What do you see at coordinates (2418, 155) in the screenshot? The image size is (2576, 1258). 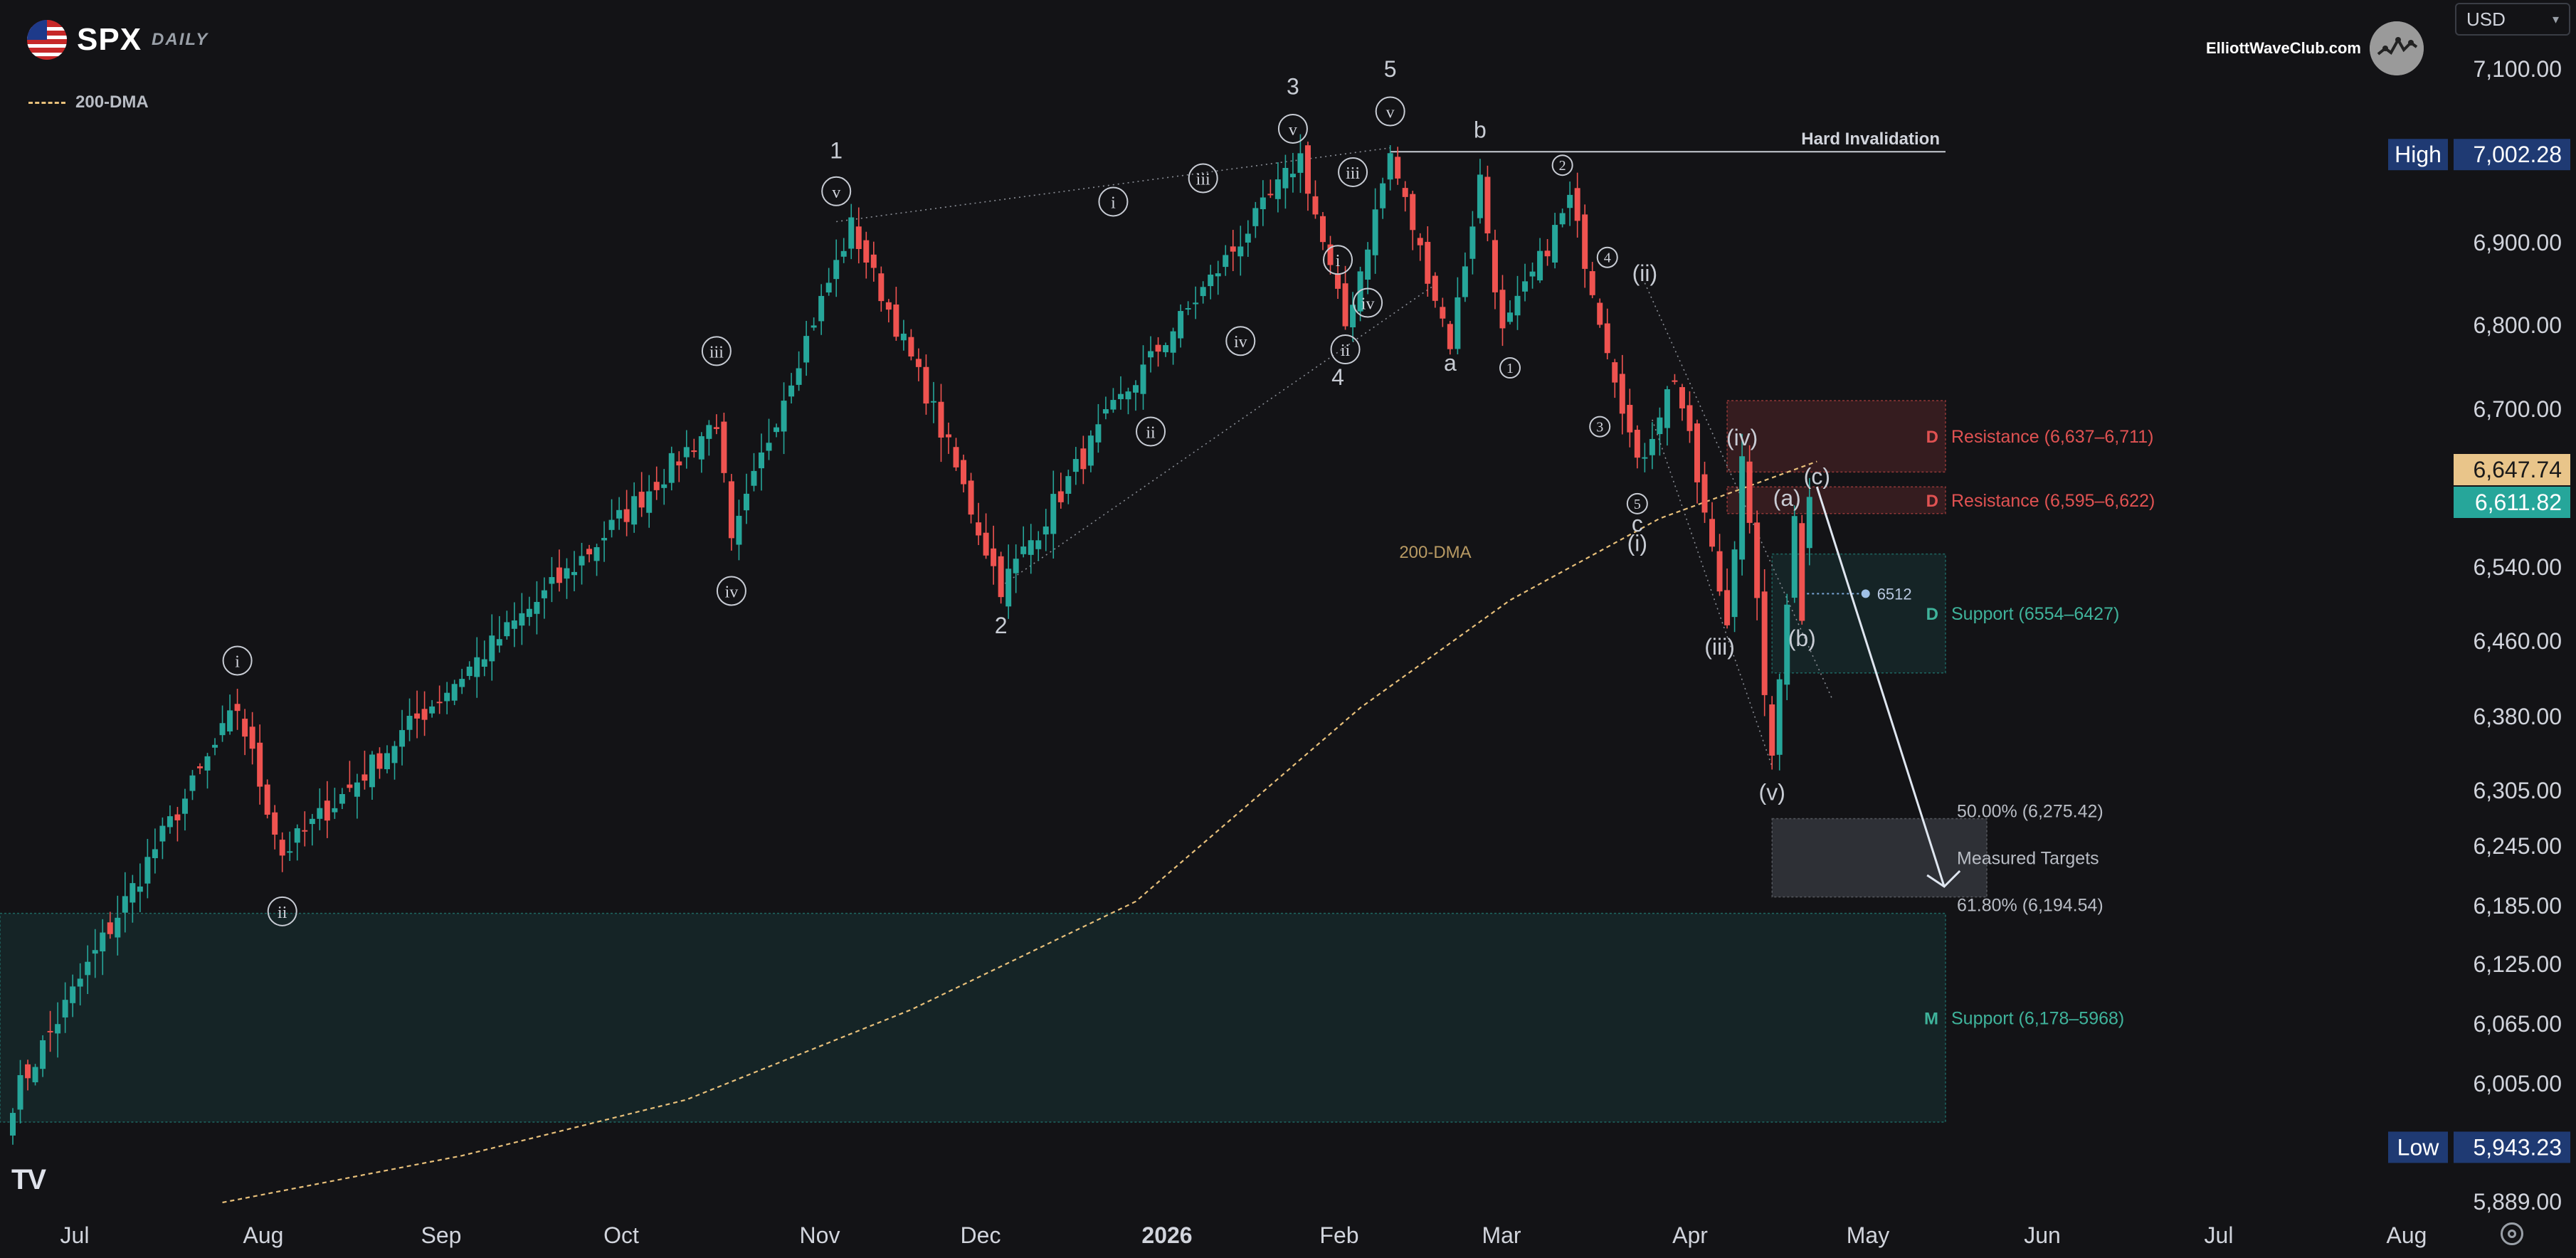 I see `high-tag-label: High` at bounding box center [2418, 155].